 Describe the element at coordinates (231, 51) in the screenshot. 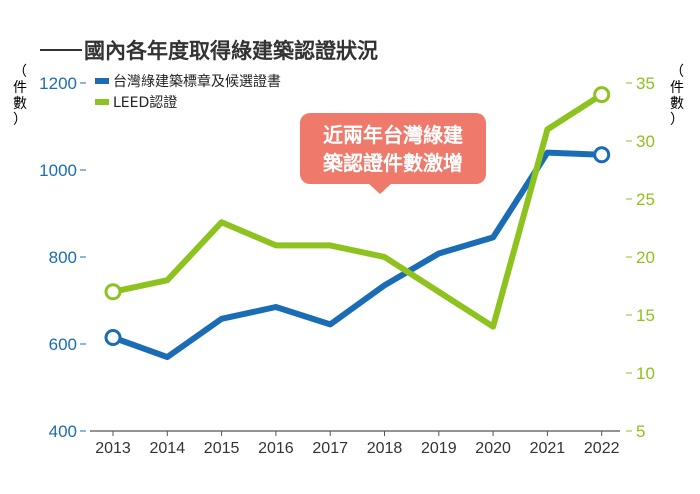

I see `chart-title: 國內各年度取得綠建築認證狀況` at that location.